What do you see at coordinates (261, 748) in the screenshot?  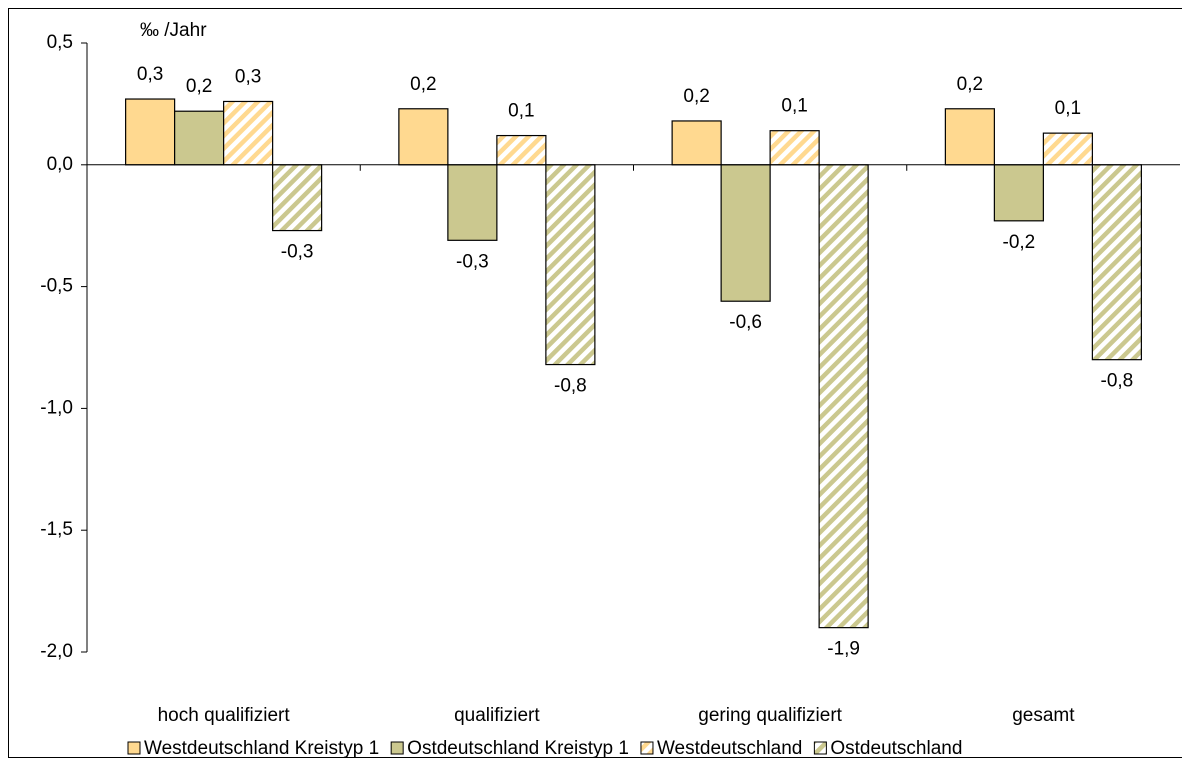 I see `legend-label: Westdeutschland Kreistyp 1` at bounding box center [261, 748].